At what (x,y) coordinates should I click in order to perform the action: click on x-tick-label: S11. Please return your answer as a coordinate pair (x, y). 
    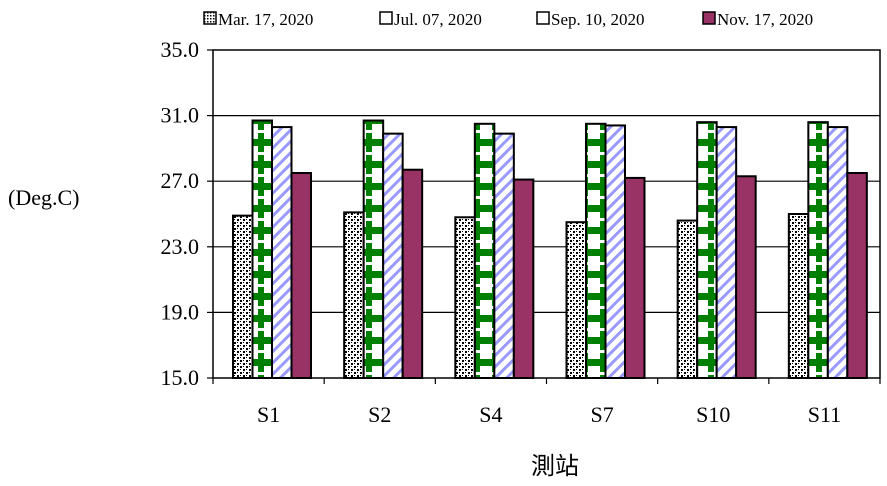
    Looking at the image, I should click on (824, 414).